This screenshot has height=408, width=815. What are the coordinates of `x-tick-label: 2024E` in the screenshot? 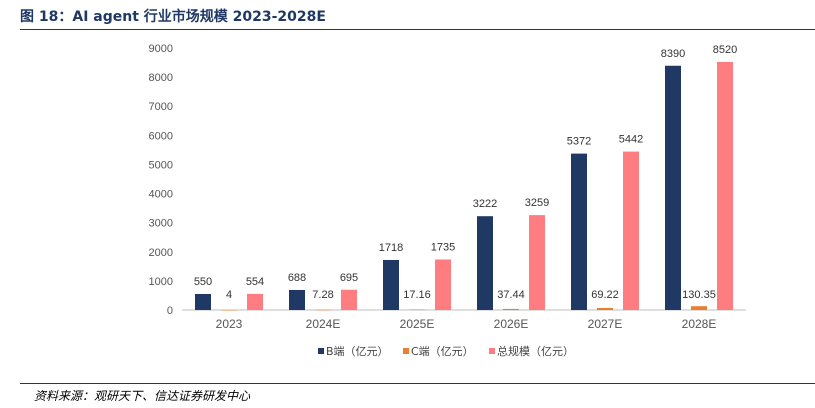 It's located at (323, 324).